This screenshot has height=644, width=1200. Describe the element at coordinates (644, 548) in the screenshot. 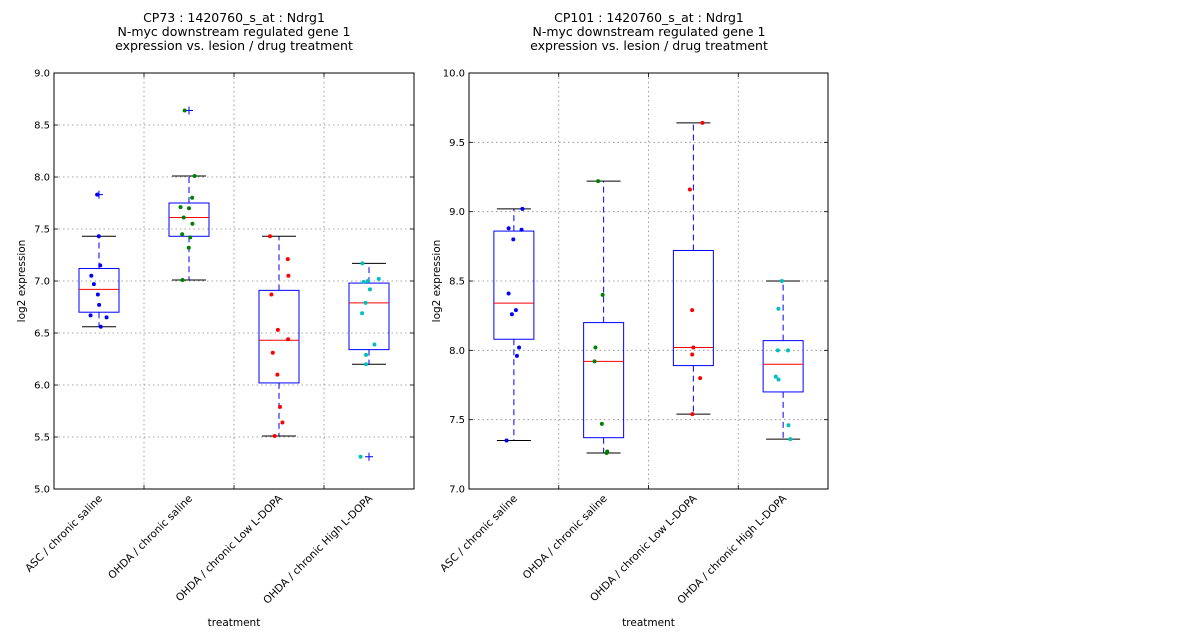

I see `xtick-label: OHDA / chronic Low L-DOPA` at that location.